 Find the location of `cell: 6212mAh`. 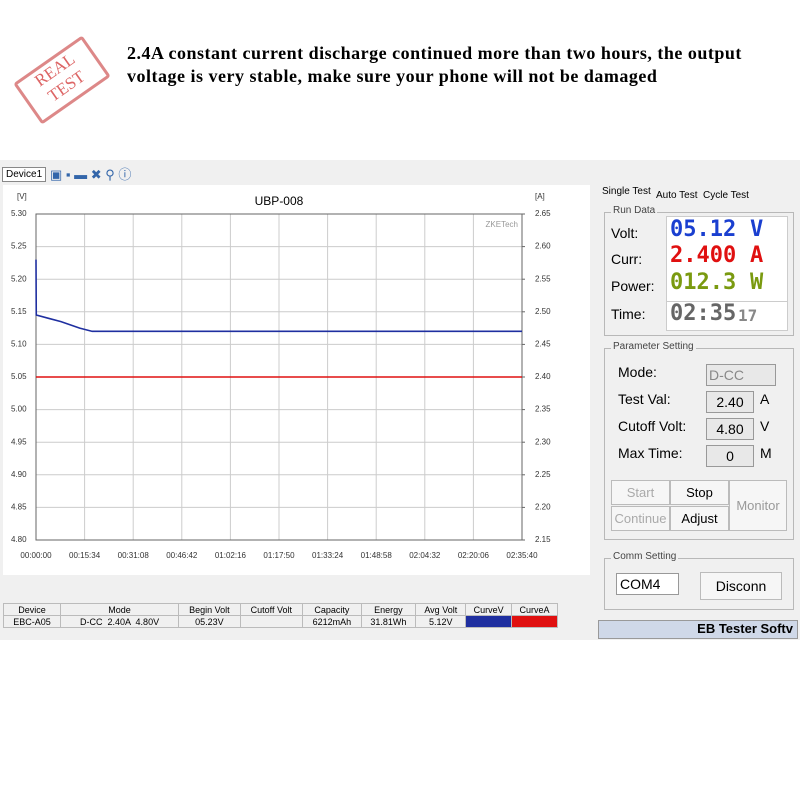

cell: 6212mAh is located at coordinates (332, 621).